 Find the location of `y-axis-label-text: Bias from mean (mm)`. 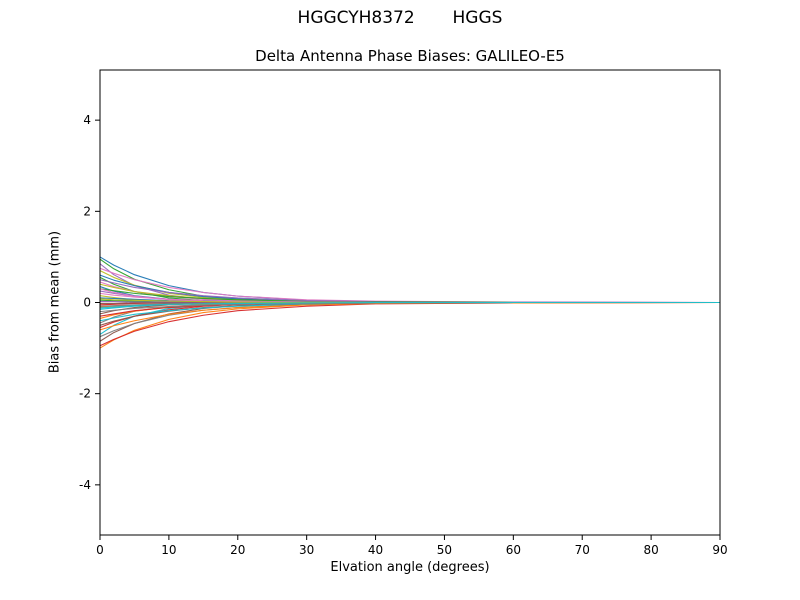

y-axis-label-text: Bias from mean (mm) is located at coordinates (55, 302).